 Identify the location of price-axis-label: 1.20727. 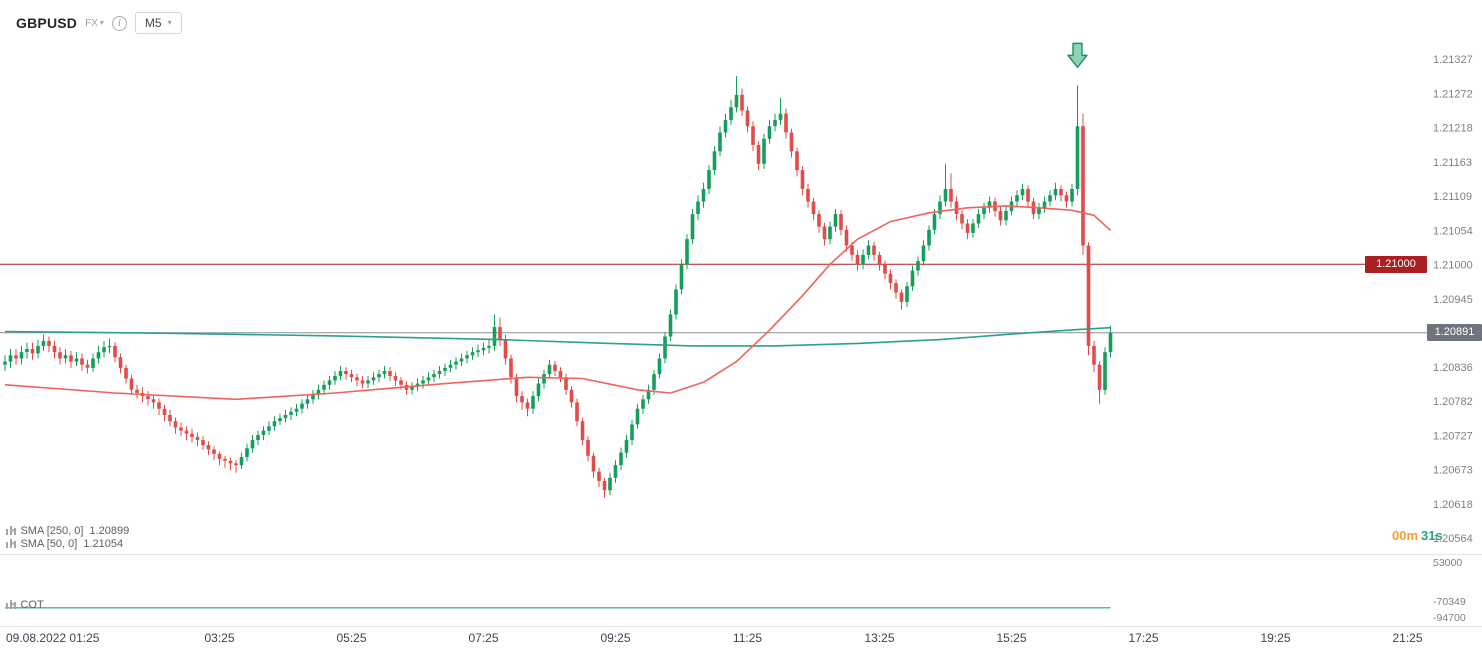
(1453, 437).